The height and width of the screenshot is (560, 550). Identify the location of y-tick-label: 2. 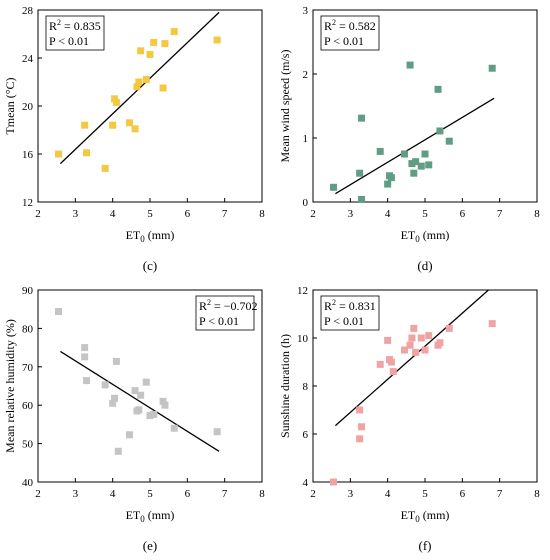
(306, 75).